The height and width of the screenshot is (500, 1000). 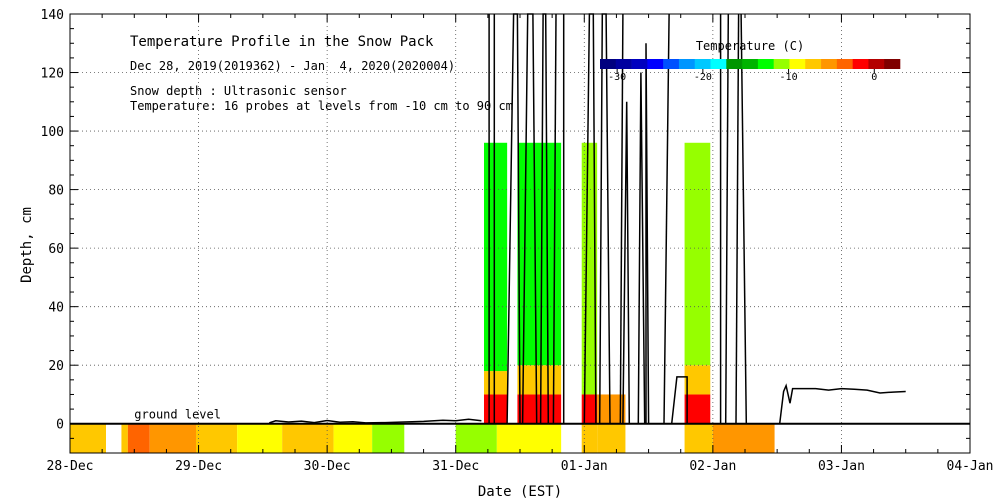 What do you see at coordinates (712, 466) in the screenshot?
I see `x-tick-label-5: 02-Jan` at bounding box center [712, 466].